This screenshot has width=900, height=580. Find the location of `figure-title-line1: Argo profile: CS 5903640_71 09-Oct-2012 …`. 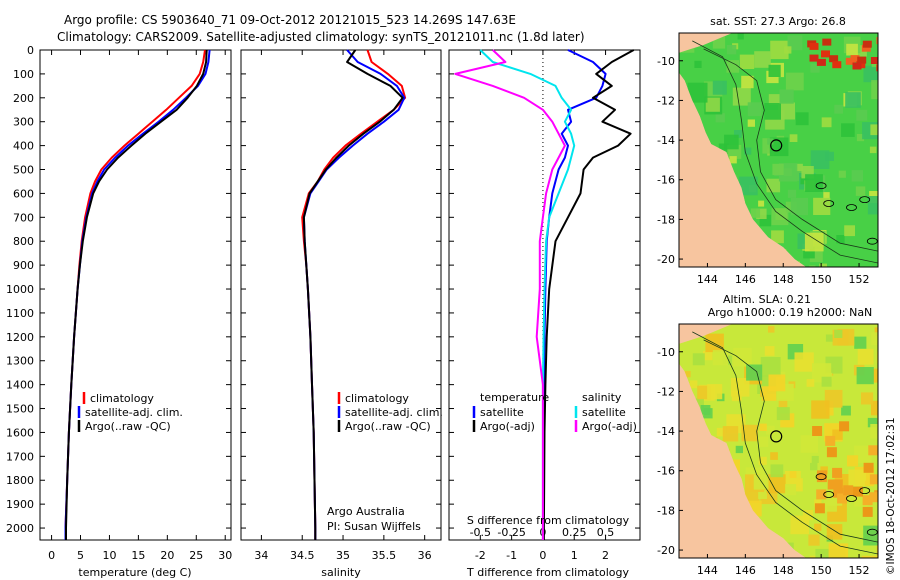

figure-title-line1: Argo profile: CS 5903640_71 09-Oct-2012 … is located at coordinates (290, 20).